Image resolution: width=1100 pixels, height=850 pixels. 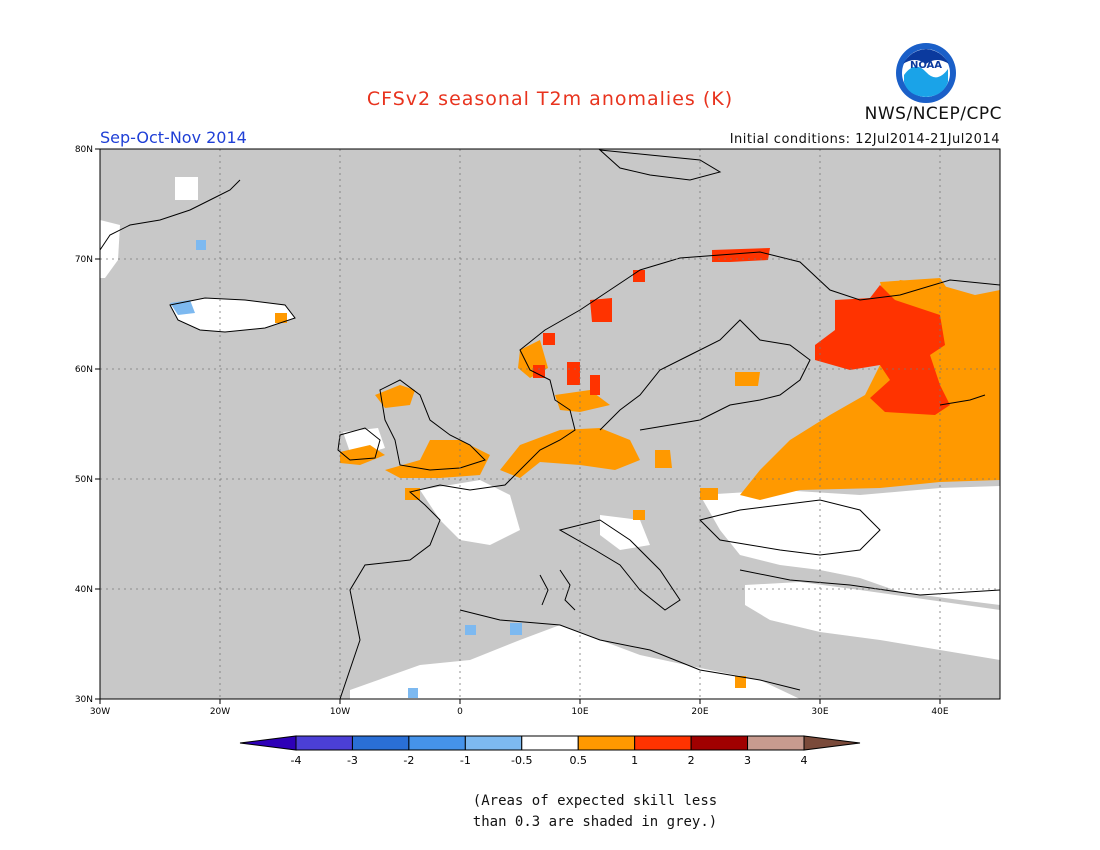 I want to click on lat-label-70n: 70N, so click(x=84, y=260).